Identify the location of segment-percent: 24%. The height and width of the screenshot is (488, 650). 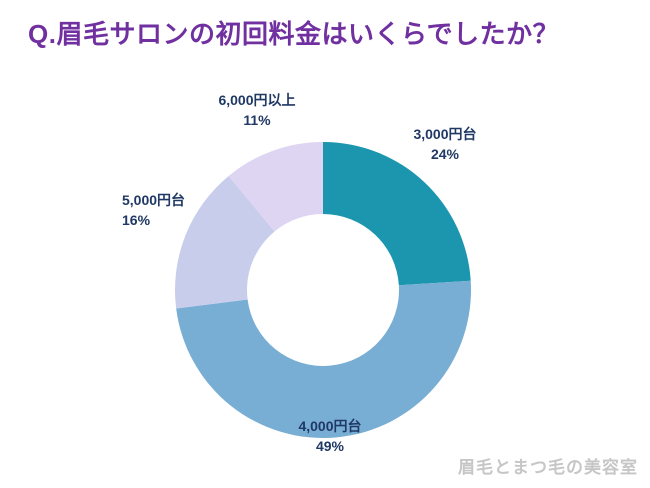
(445, 154).